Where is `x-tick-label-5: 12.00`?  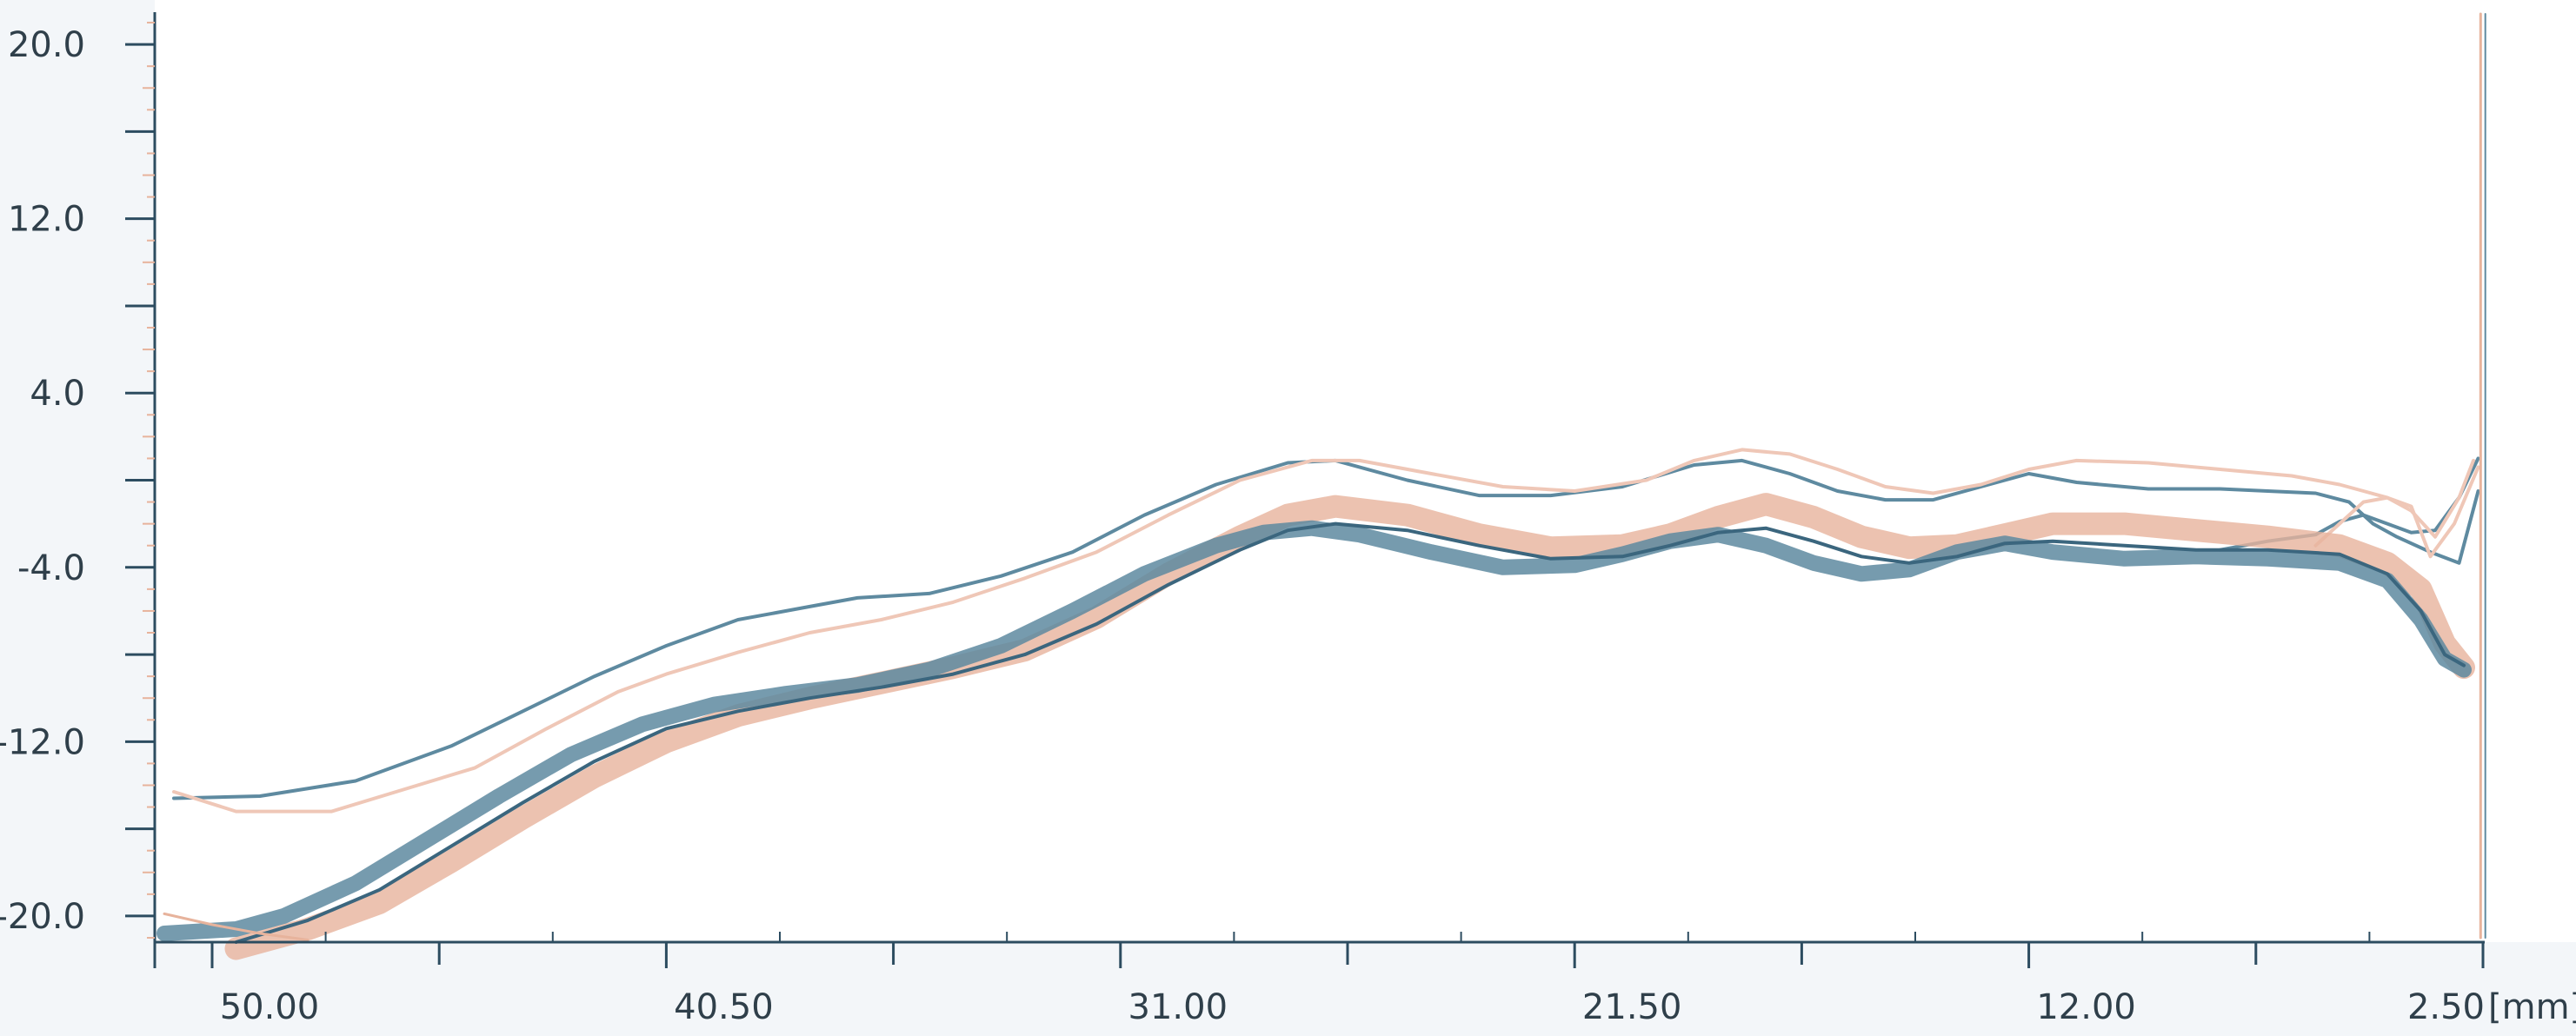
x-tick-label-5: 12.00 is located at coordinates (2086, 1007).